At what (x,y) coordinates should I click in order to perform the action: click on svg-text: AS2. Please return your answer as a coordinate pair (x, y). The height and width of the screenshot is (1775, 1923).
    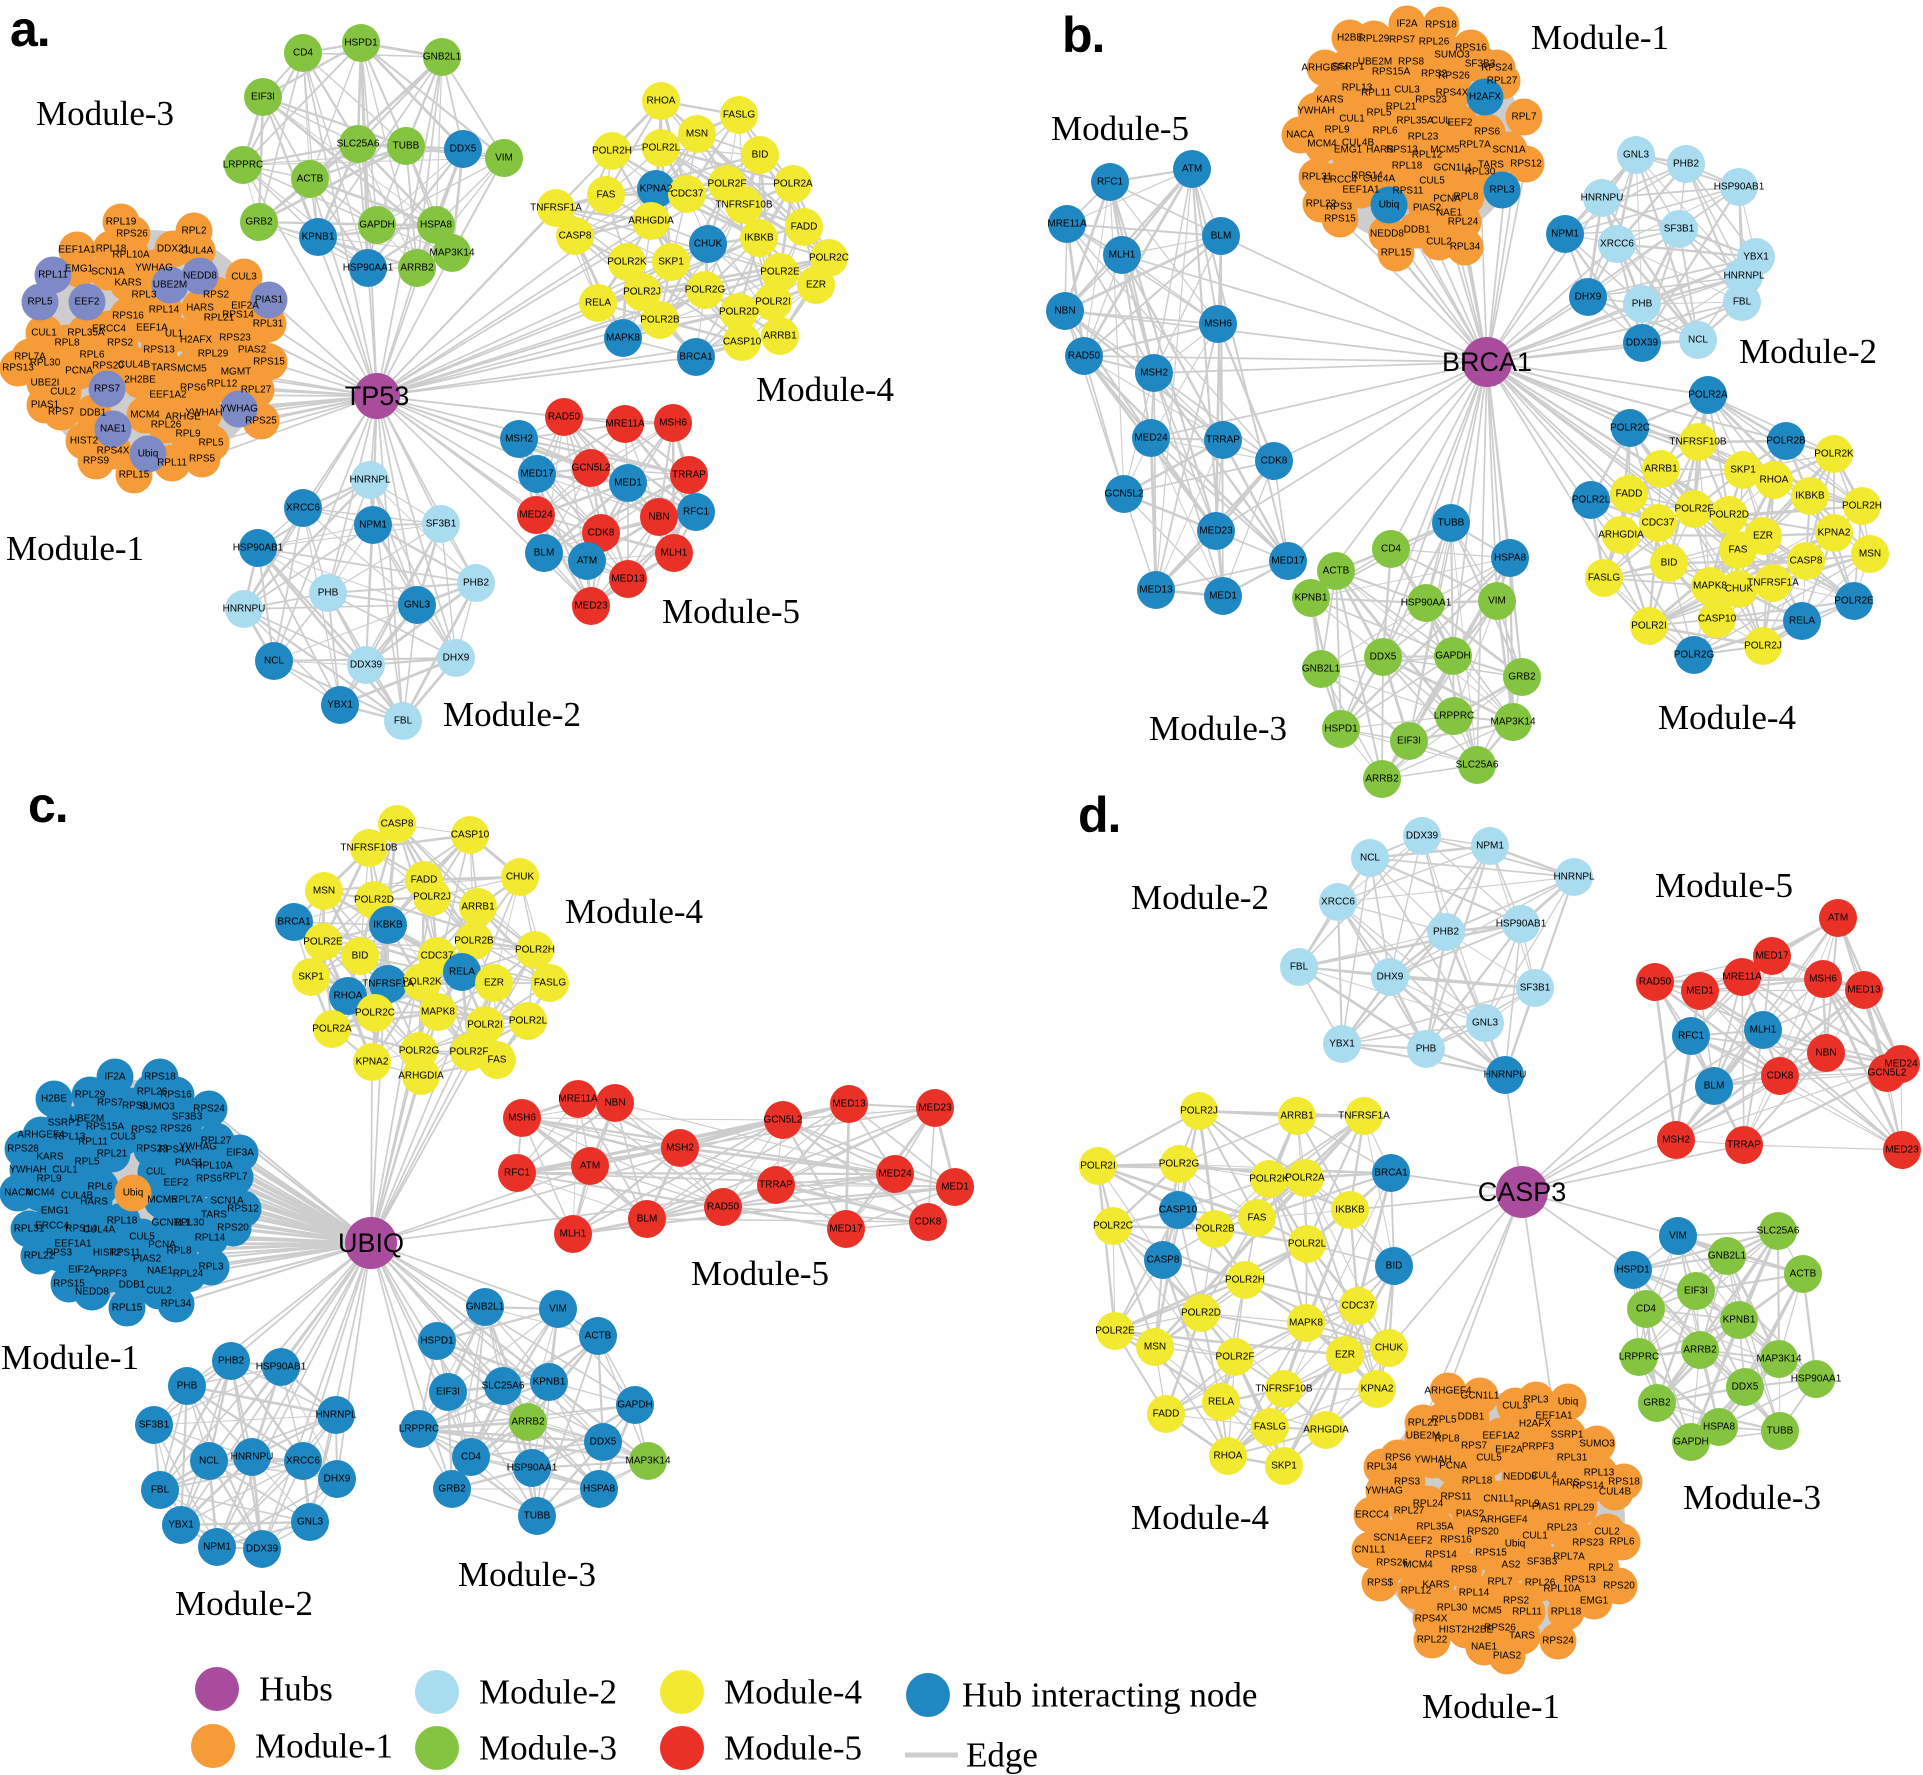
    Looking at the image, I should click on (1511, 1565).